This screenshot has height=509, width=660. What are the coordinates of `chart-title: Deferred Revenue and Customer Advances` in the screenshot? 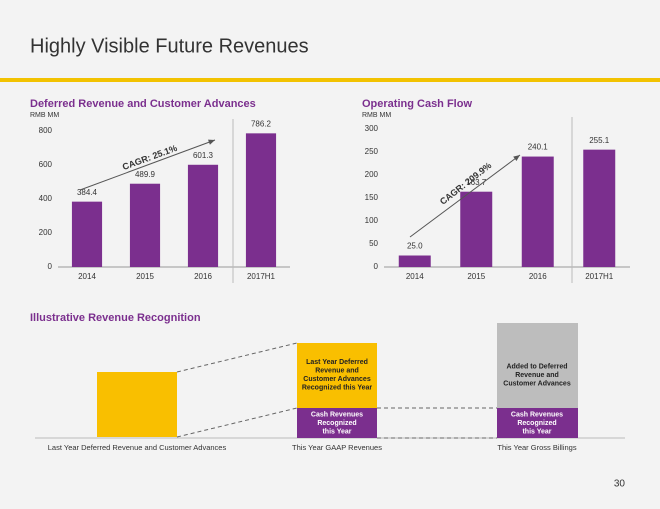 It's located at (143, 104).